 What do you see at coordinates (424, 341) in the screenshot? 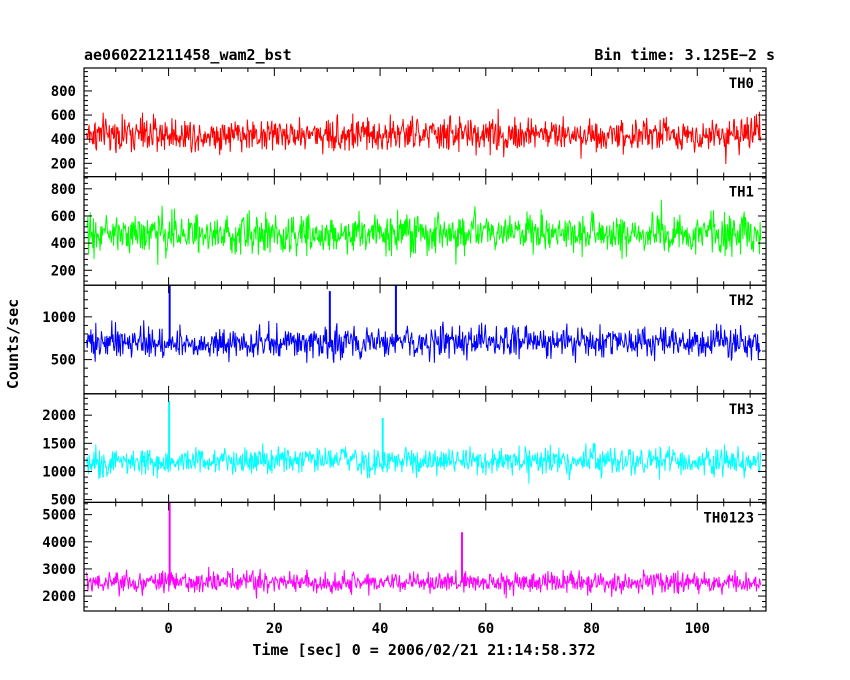
I see `series-th2` at bounding box center [424, 341].